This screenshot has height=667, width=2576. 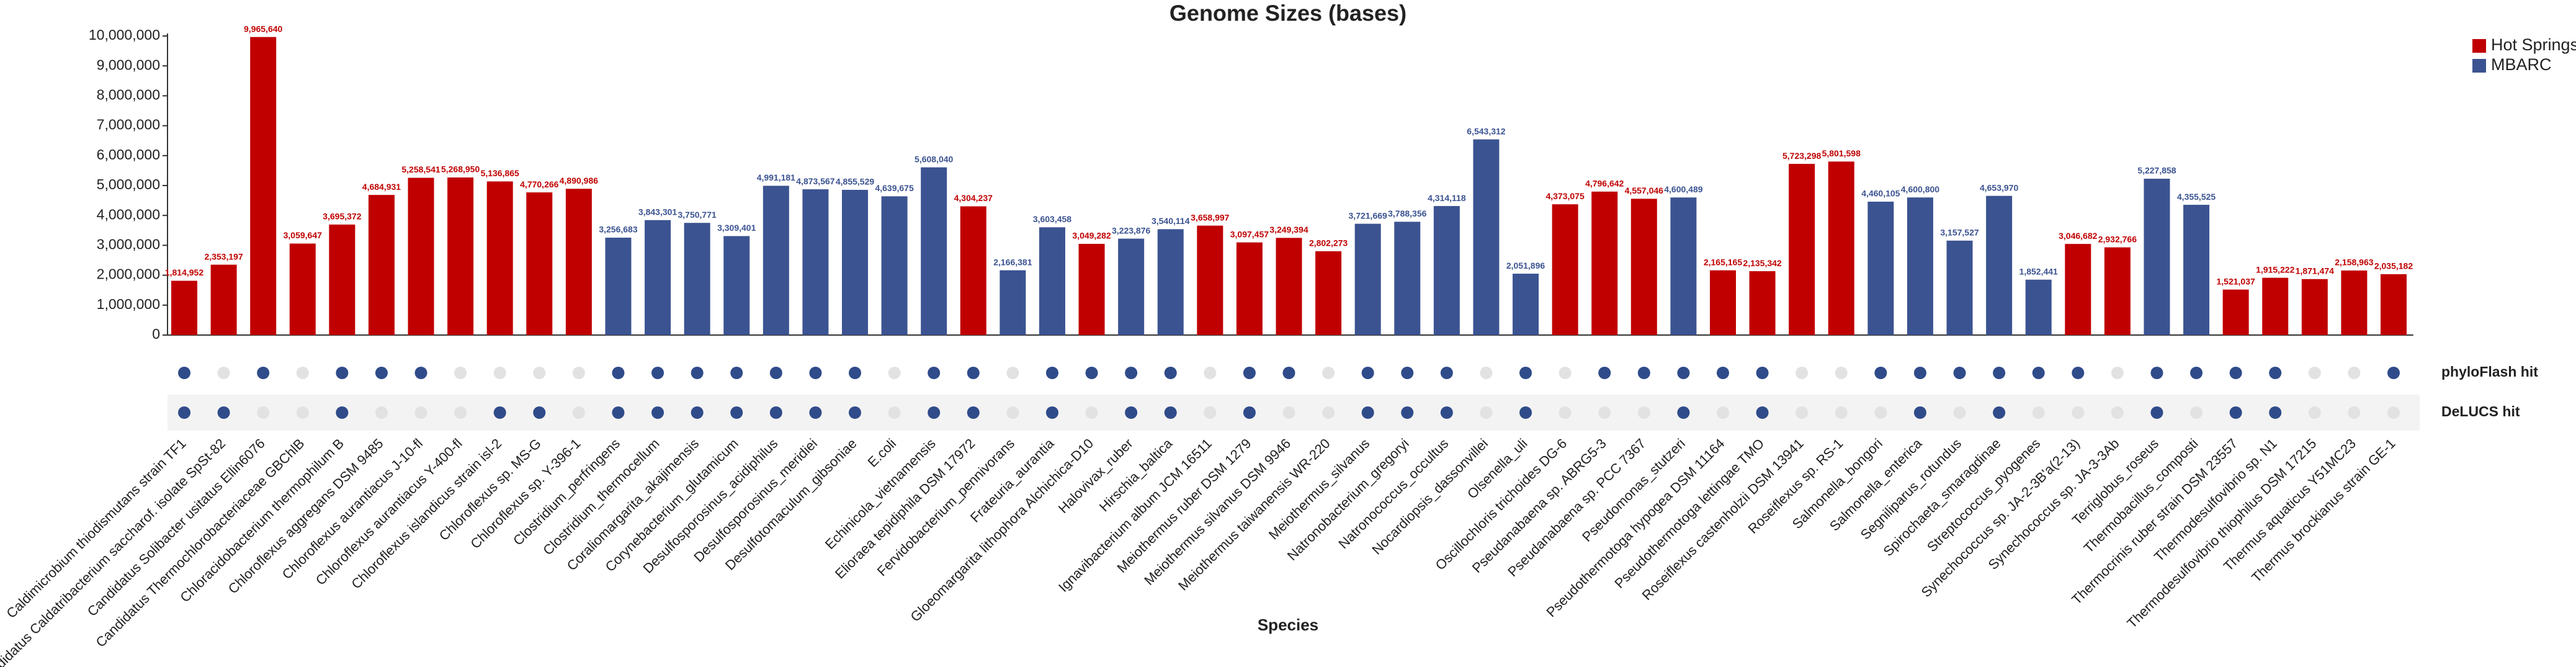 What do you see at coordinates (2521, 64) in the screenshot?
I see `legend-label: MBARC` at bounding box center [2521, 64].